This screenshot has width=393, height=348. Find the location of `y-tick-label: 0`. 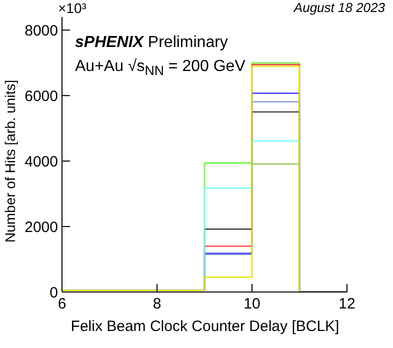

y-tick-label: 0 is located at coordinates (54, 293).